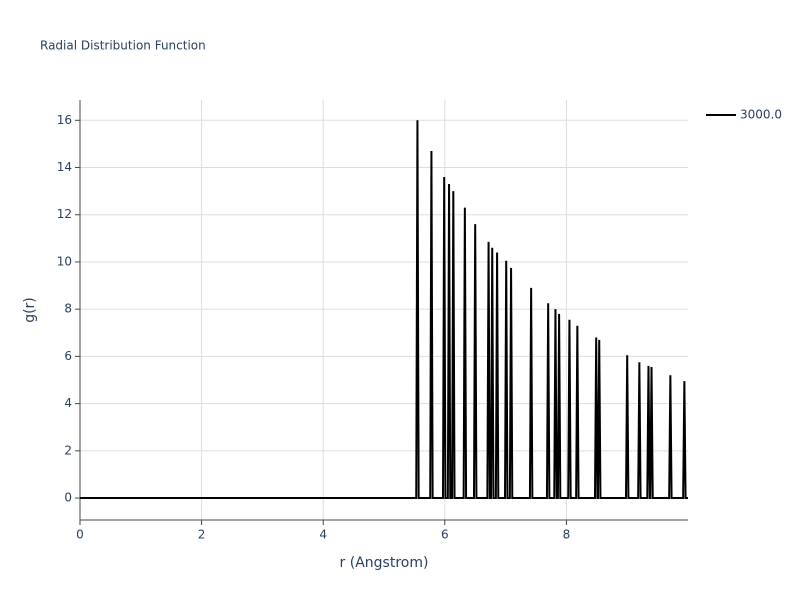 Image resolution: width=800 pixels, height=600 pixels. I want to click on legend-label: 3000.0, so click(761, 115).